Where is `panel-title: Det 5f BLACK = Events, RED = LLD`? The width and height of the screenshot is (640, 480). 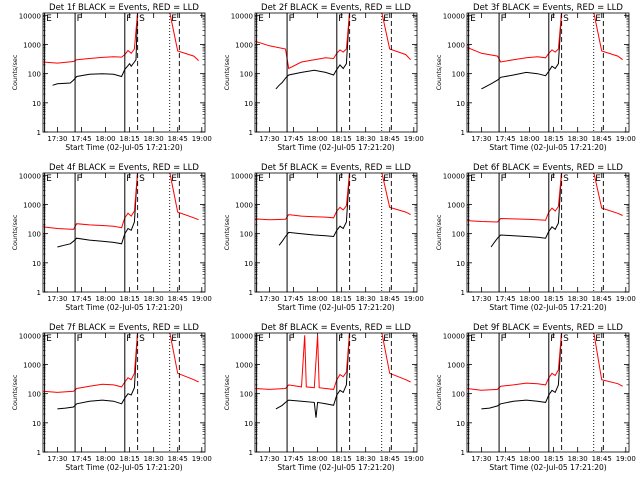 panel-title: Det 5f BLACK = Events, RED = LLD is located at coordinates (336, 168).